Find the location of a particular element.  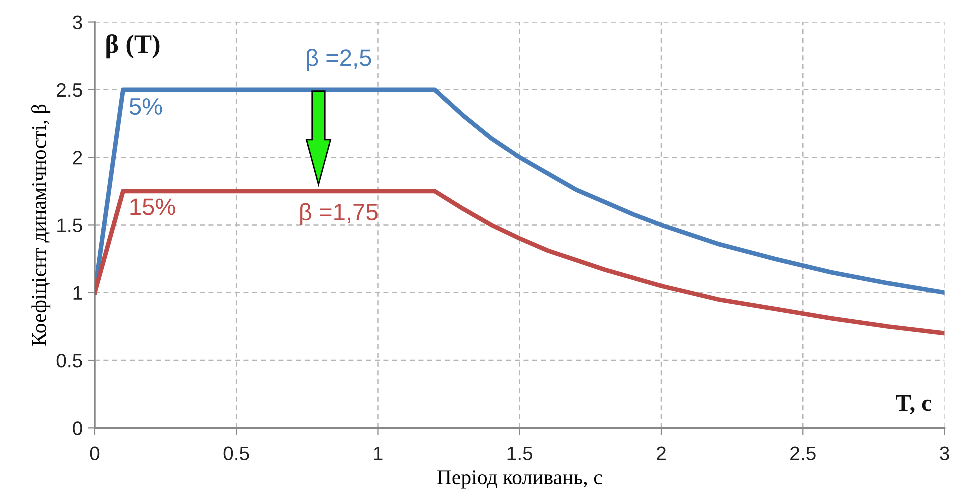

y-tick-label: 0 is located at coordinates (77, 429).